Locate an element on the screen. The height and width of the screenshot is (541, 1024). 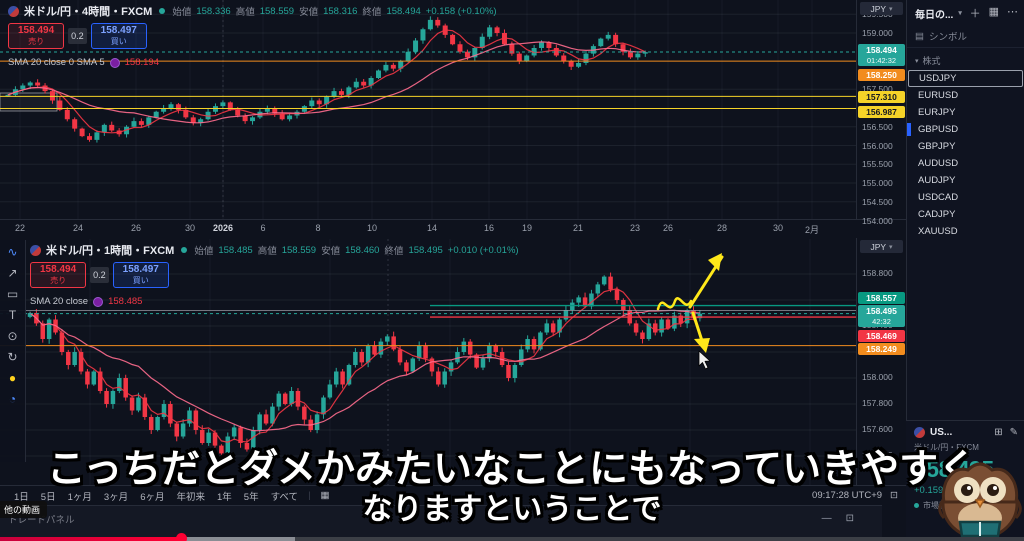
video-progress-bar is located at coordinates (512, 537).